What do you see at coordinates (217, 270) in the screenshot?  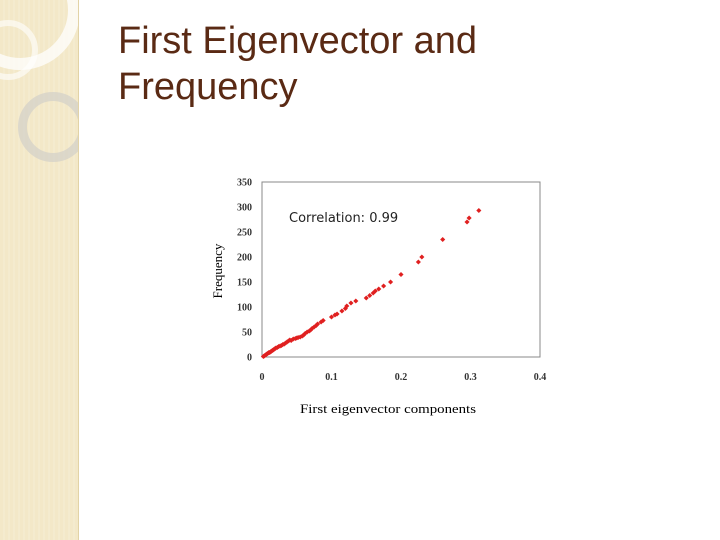 I see `y-axis-label: Frequency` at bounding box center [217, 270].